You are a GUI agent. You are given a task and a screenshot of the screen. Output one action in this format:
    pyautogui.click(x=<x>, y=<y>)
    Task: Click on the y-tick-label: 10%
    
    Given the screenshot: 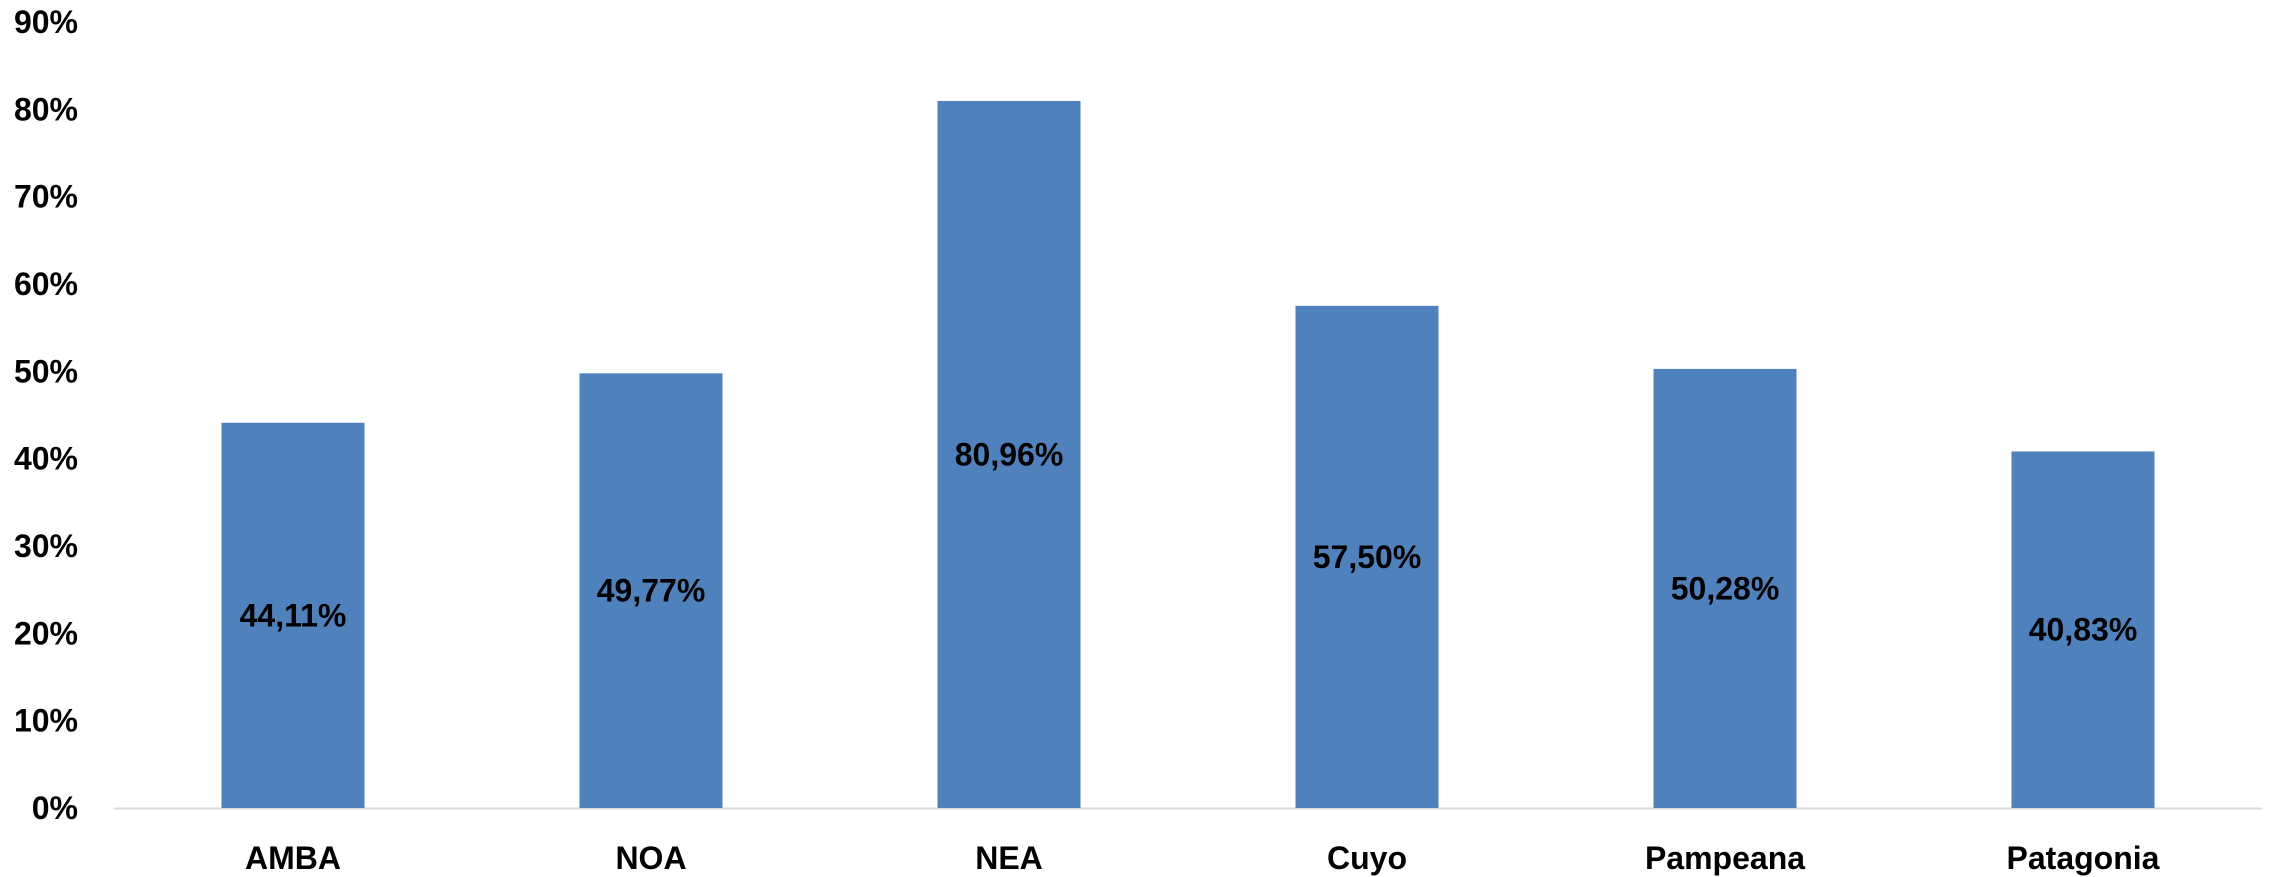 What is the action you would take?
    pyautogui.click(x=46, y=721)
    